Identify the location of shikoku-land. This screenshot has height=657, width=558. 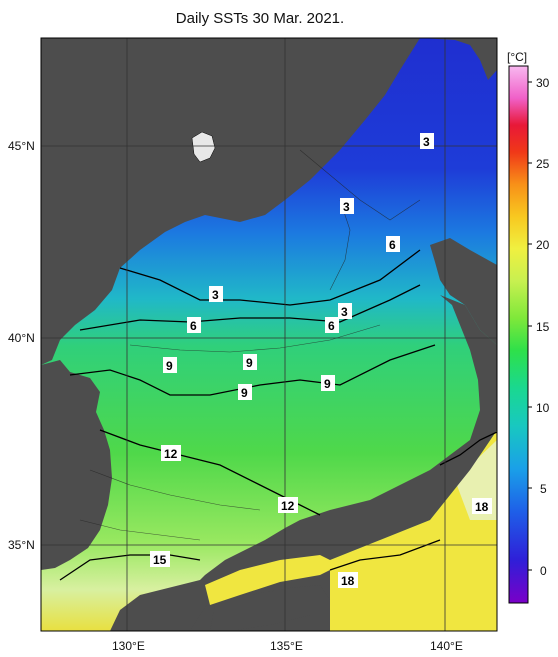
(270, 608).